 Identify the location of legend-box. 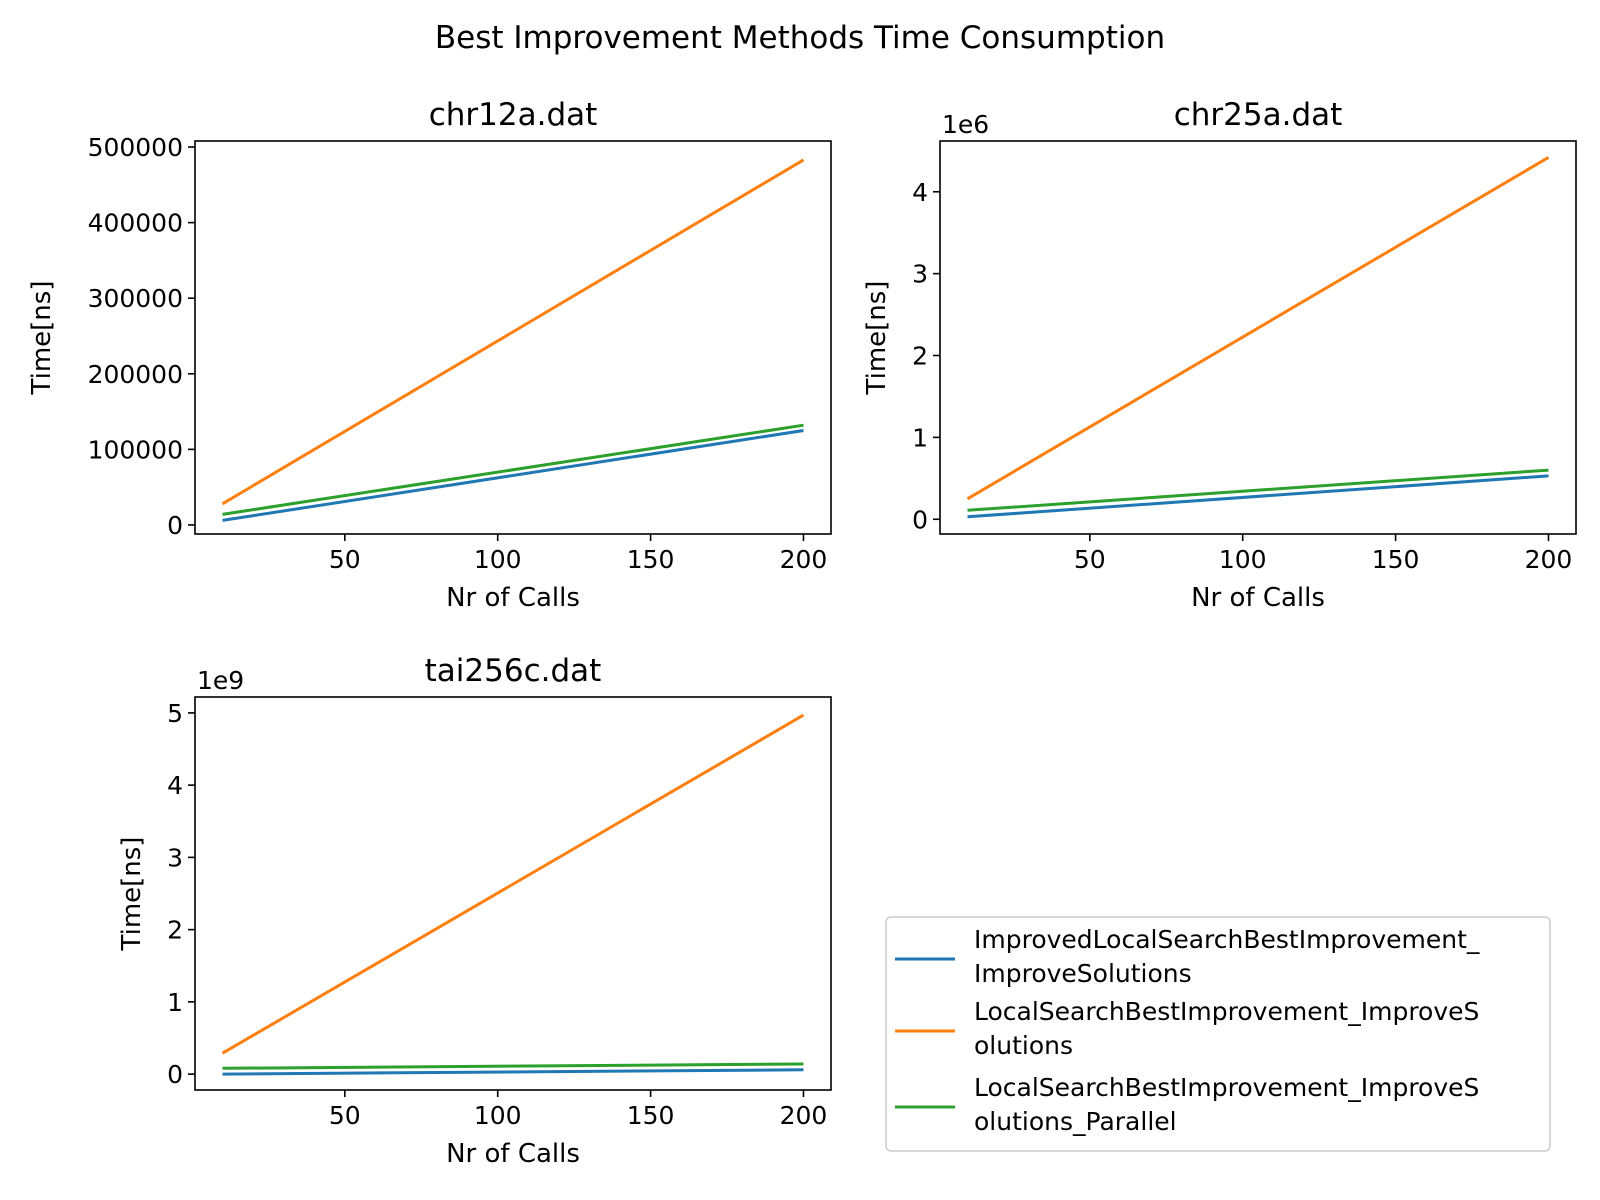
(1218, 1034).